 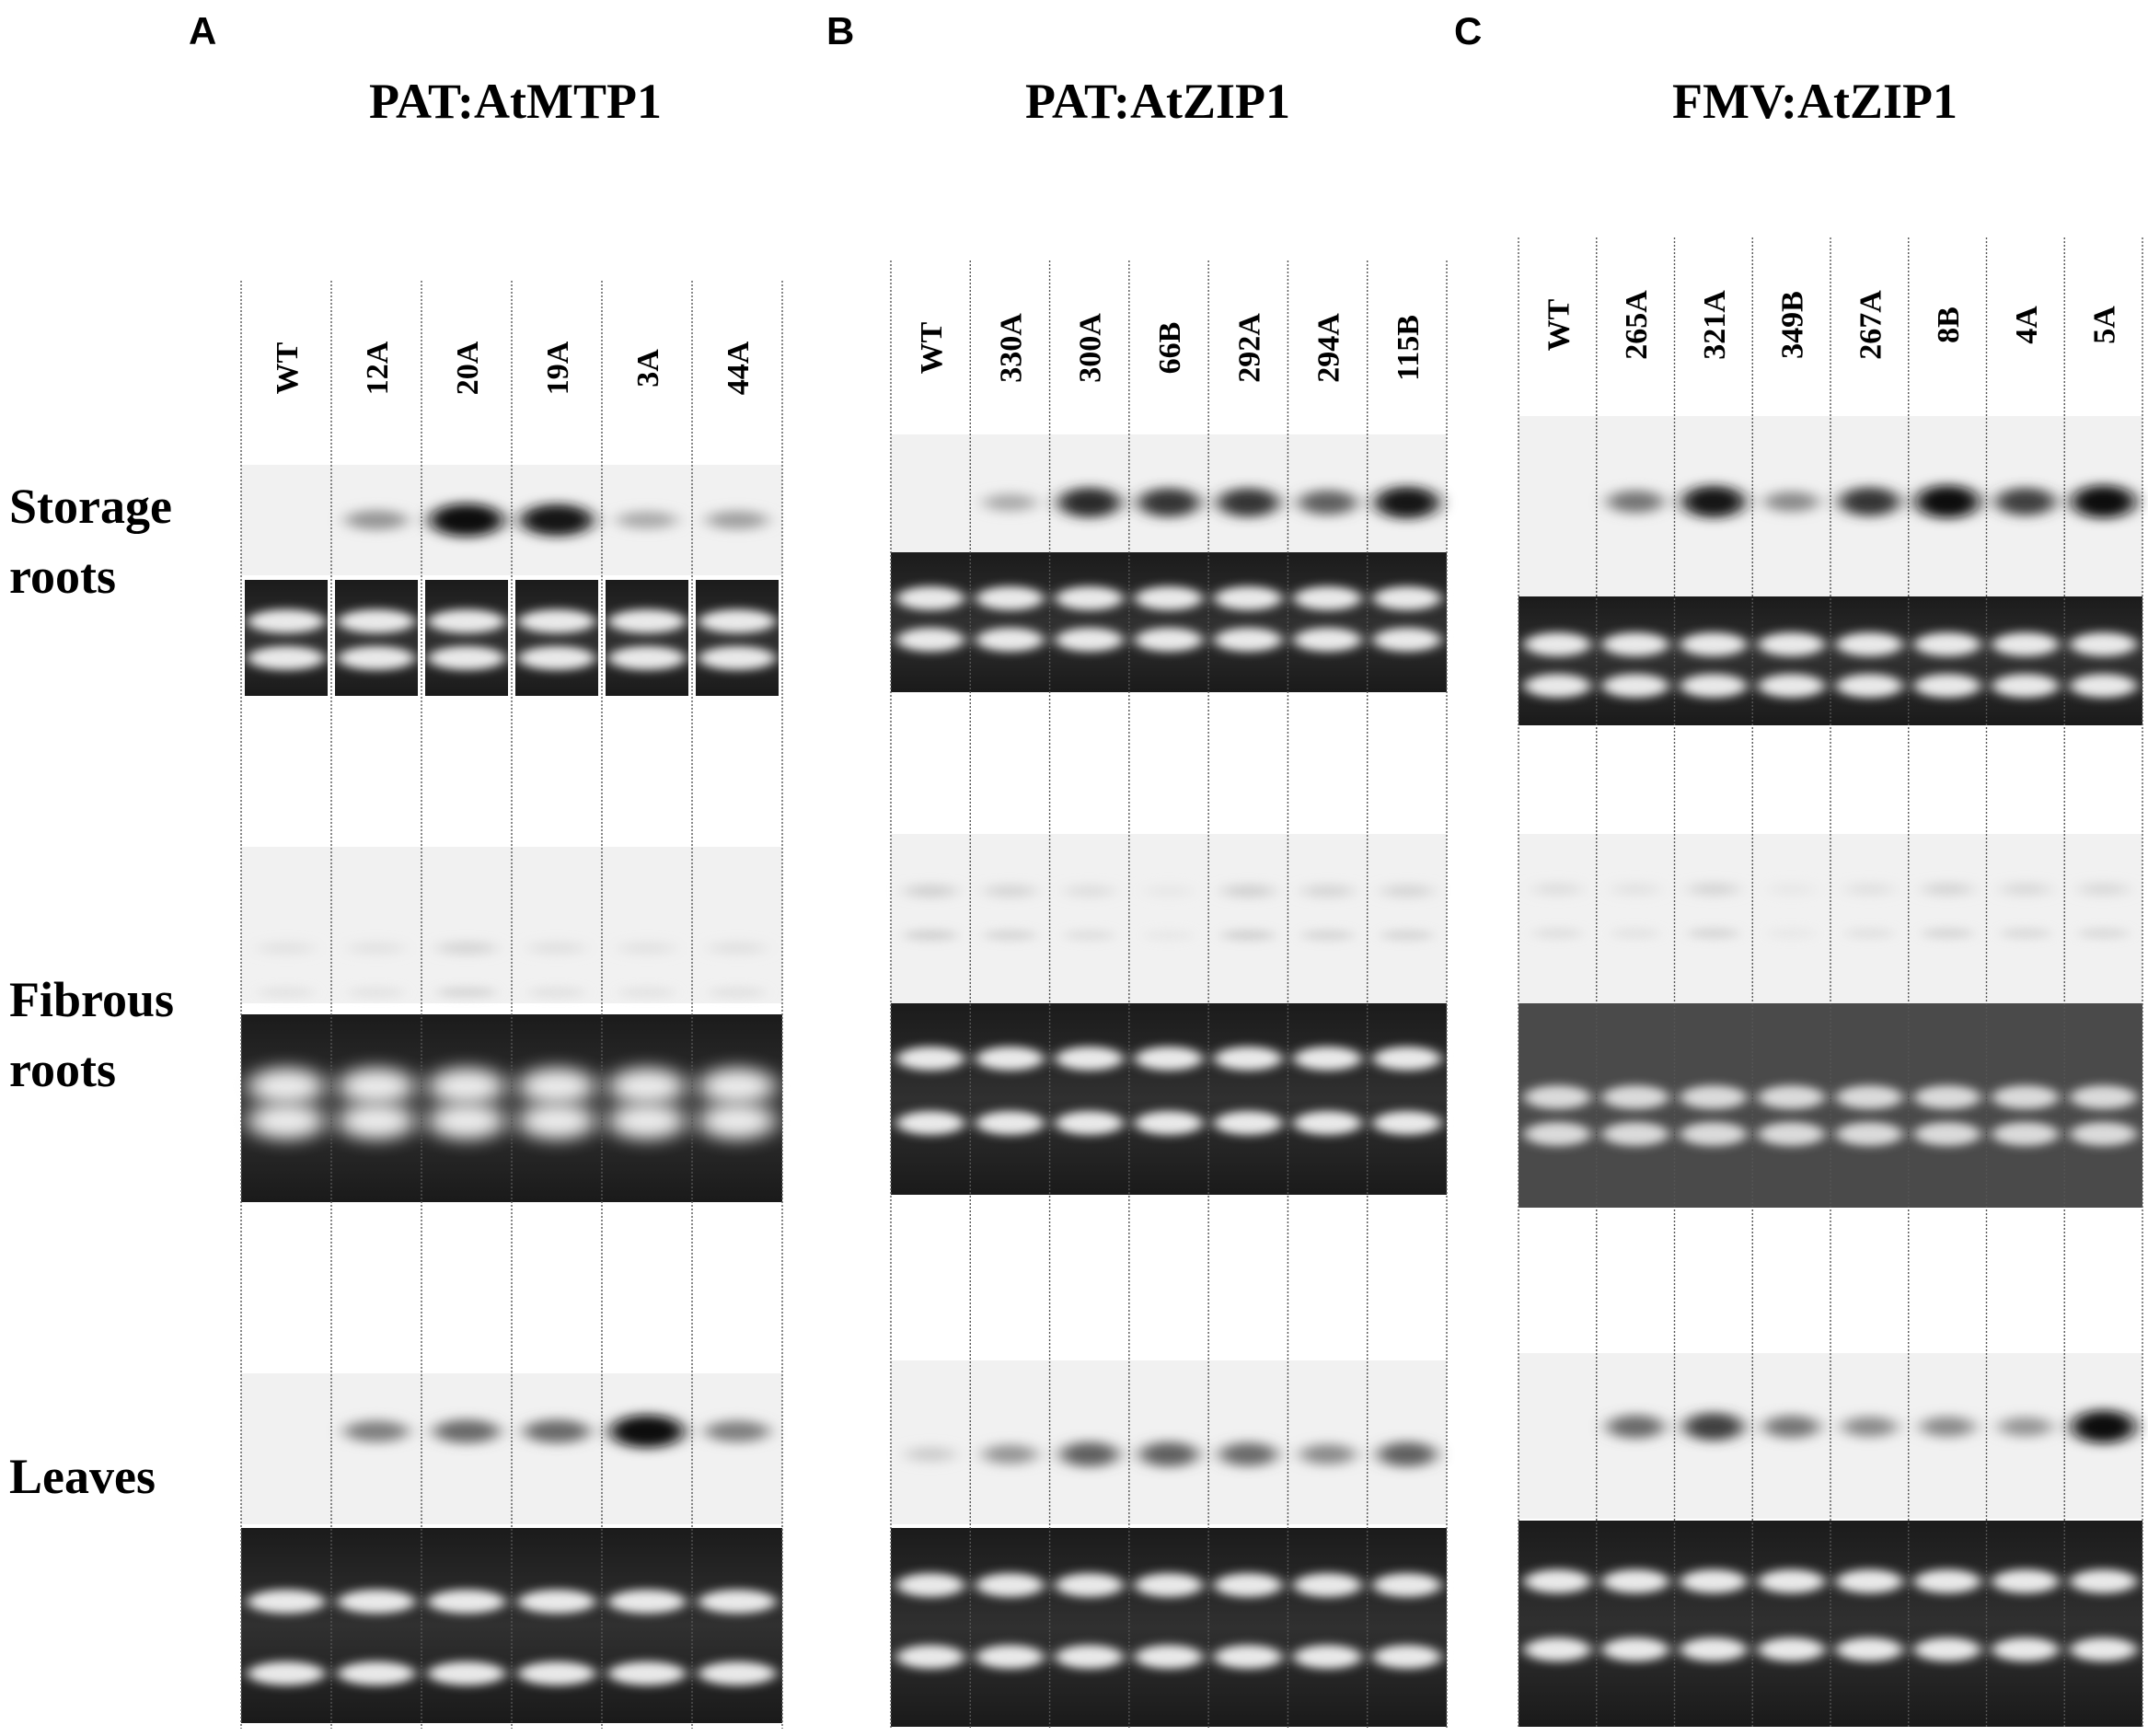 What do you see at coordinates (1329, 348) in the screenshot?
I see `lane-label: 294A` at bounding box center [1329, 348].